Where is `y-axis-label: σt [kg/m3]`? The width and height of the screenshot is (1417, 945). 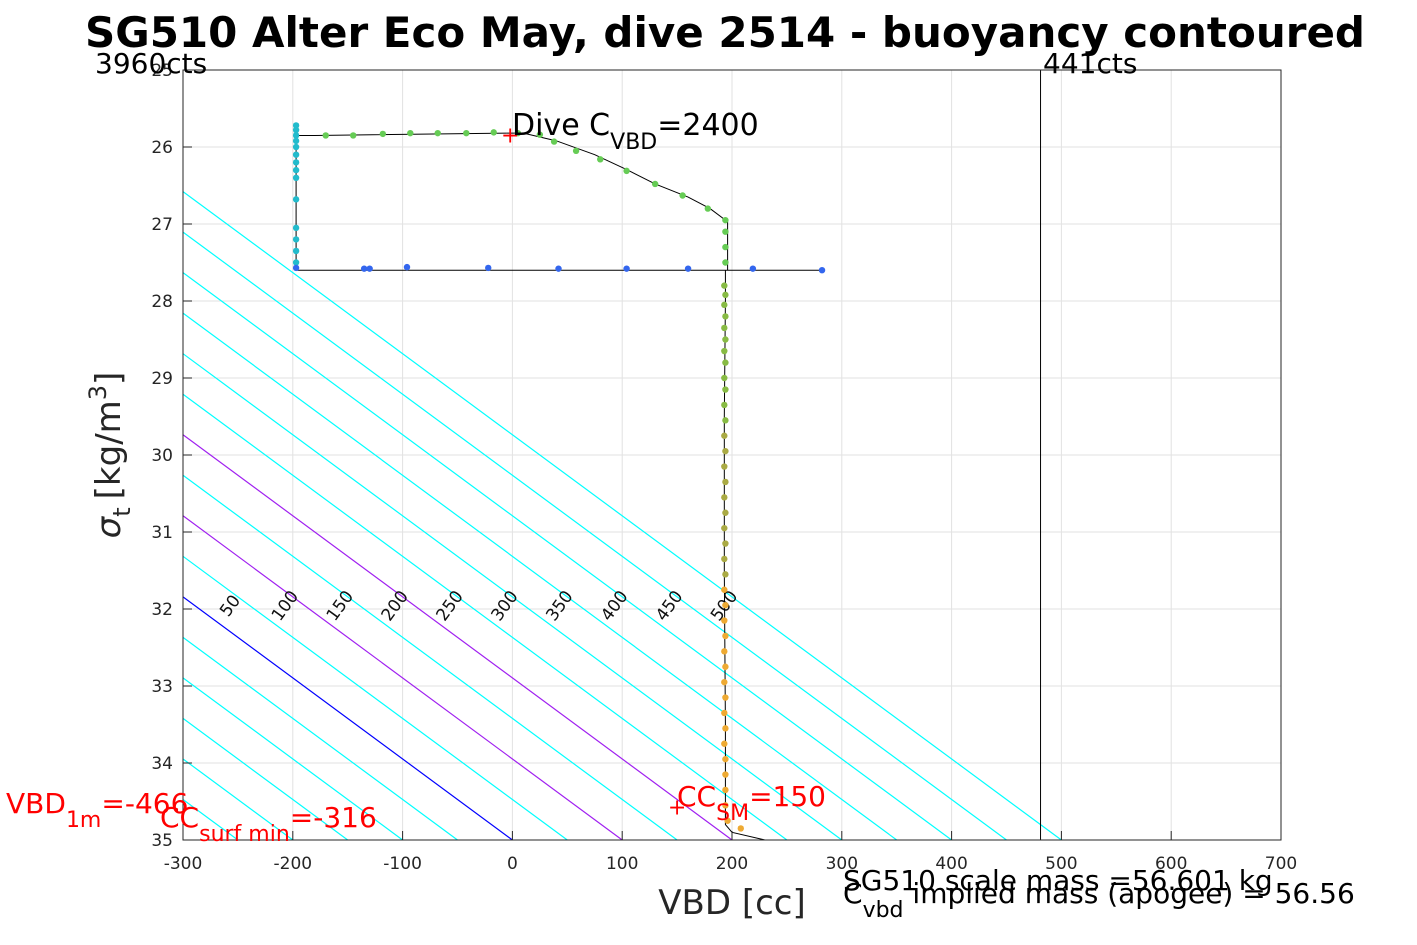
y-axis-label: σt [kg/m3] is located at coordinates (110, 455).